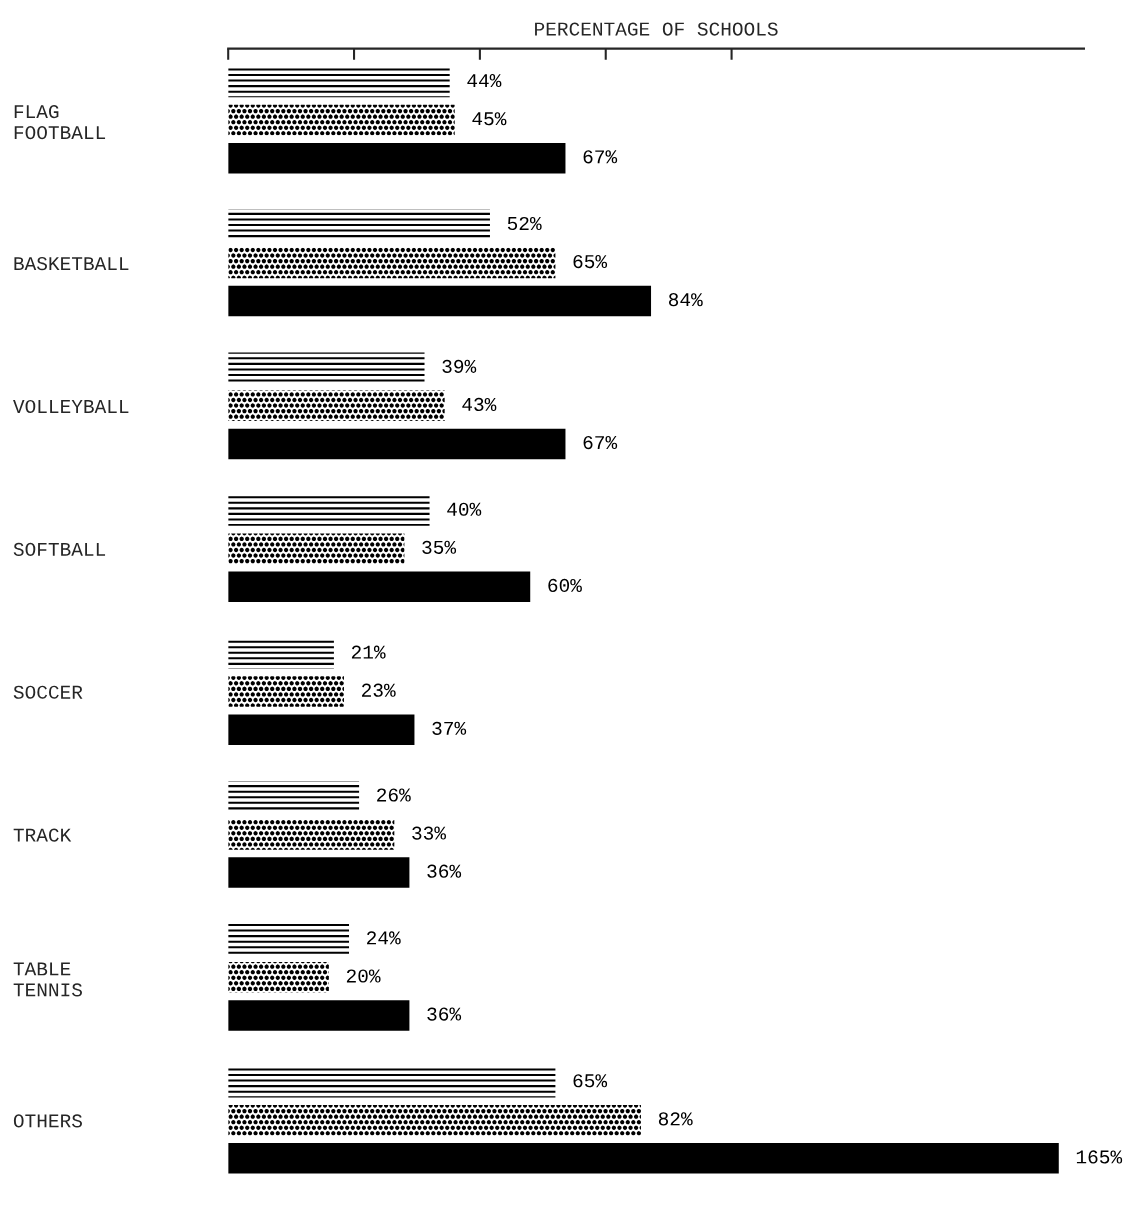 The width and height of the screenshot is (1141, 1216). I want to click on data-label: 20%, so click(363, 976).